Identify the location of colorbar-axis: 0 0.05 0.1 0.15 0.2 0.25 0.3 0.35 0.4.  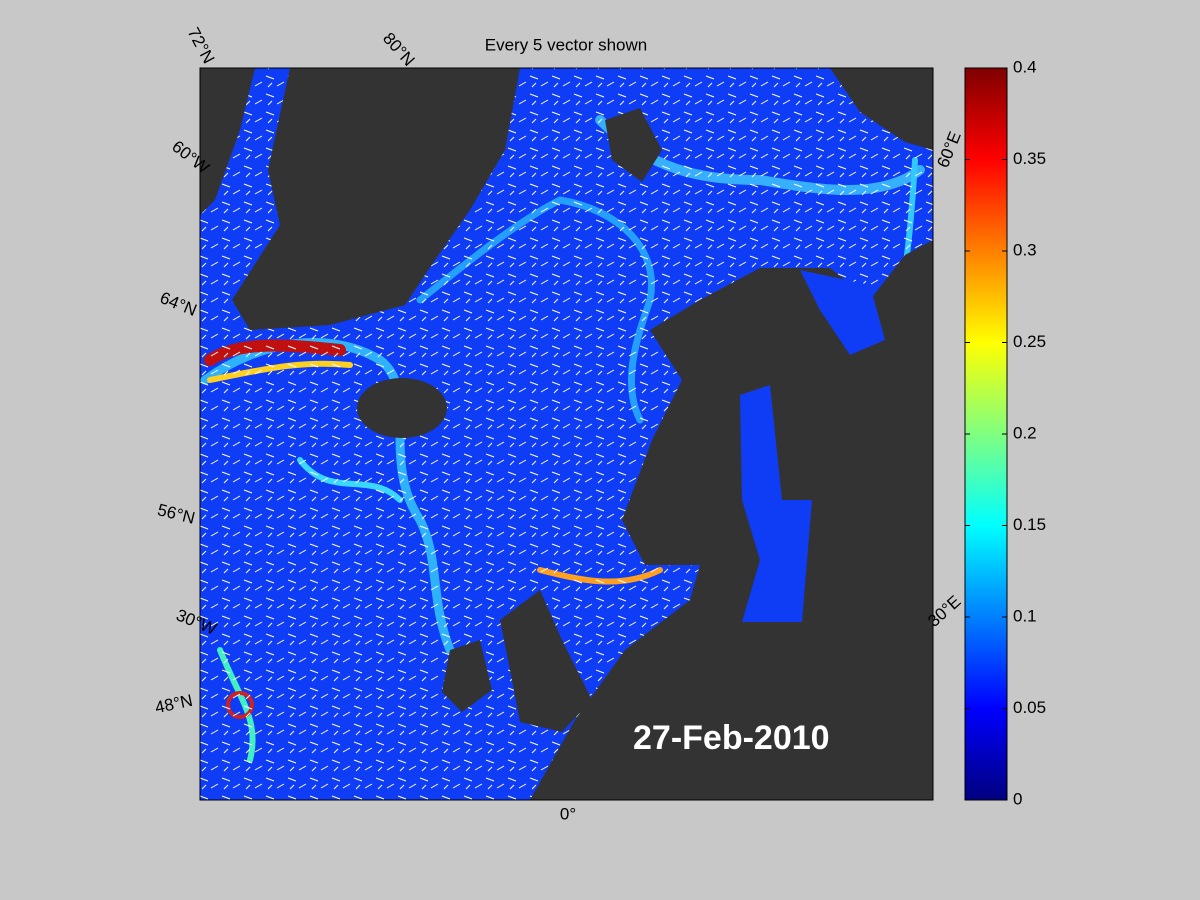
(1005, 432).